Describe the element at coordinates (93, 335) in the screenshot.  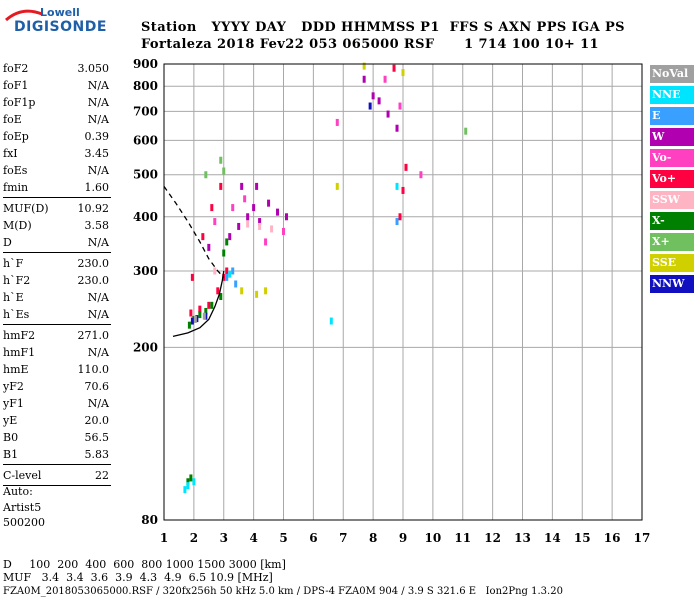
I see `param-value: 271.0` at that location.